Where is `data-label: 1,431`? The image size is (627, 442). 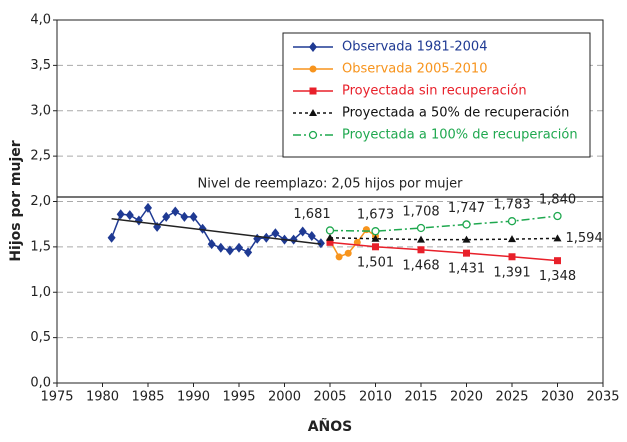
data-label: 1,431 is located at coordinates (466, 269).